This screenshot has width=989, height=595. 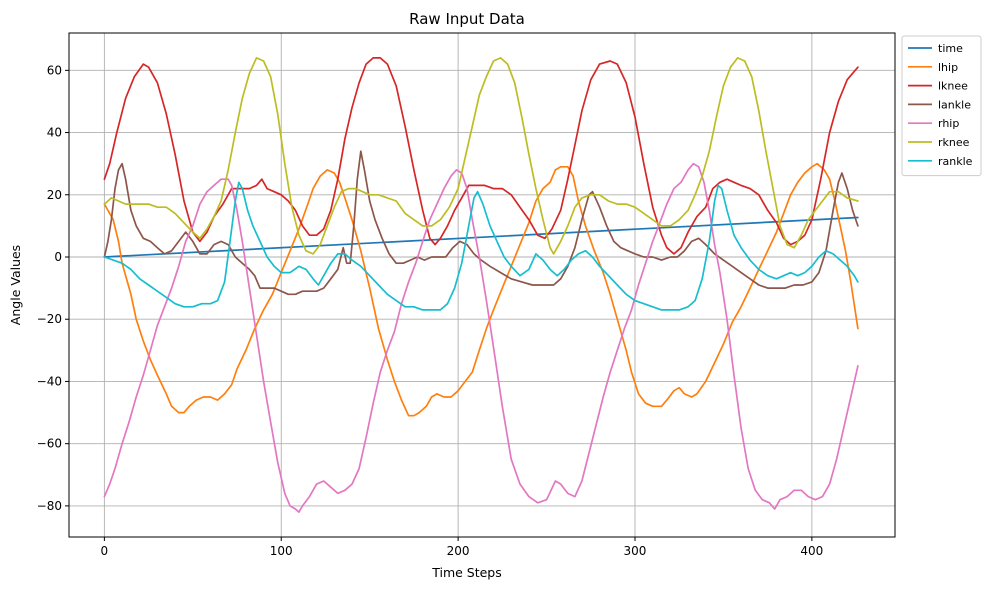 I want to click on legend-label-rknee: rknee, so click(x=954, y=142).